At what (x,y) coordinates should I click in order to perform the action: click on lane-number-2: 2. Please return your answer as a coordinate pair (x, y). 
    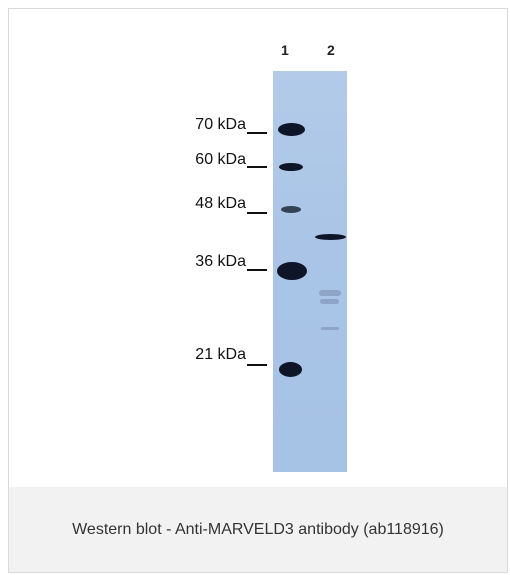
    Looking at the image, I should click on (331, 50).